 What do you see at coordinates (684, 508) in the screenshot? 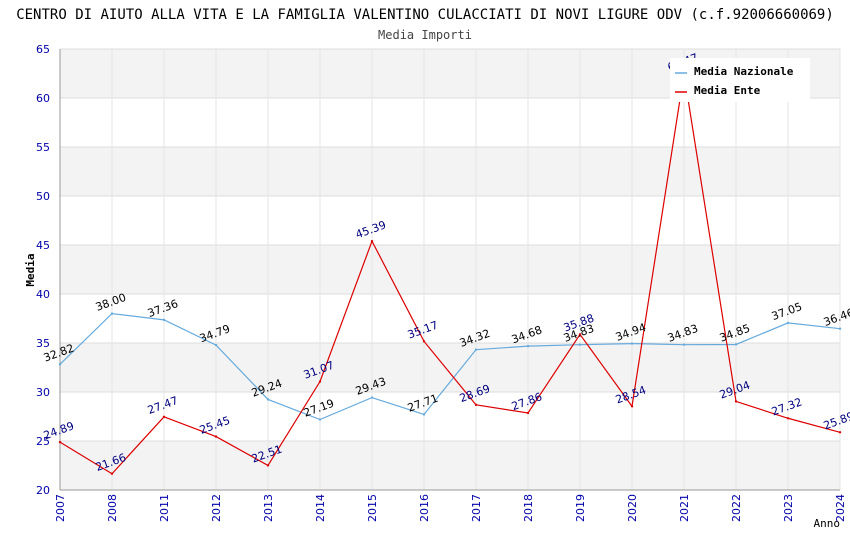
I see `x-tick-label: 2021` at bounding box center [684, 508].